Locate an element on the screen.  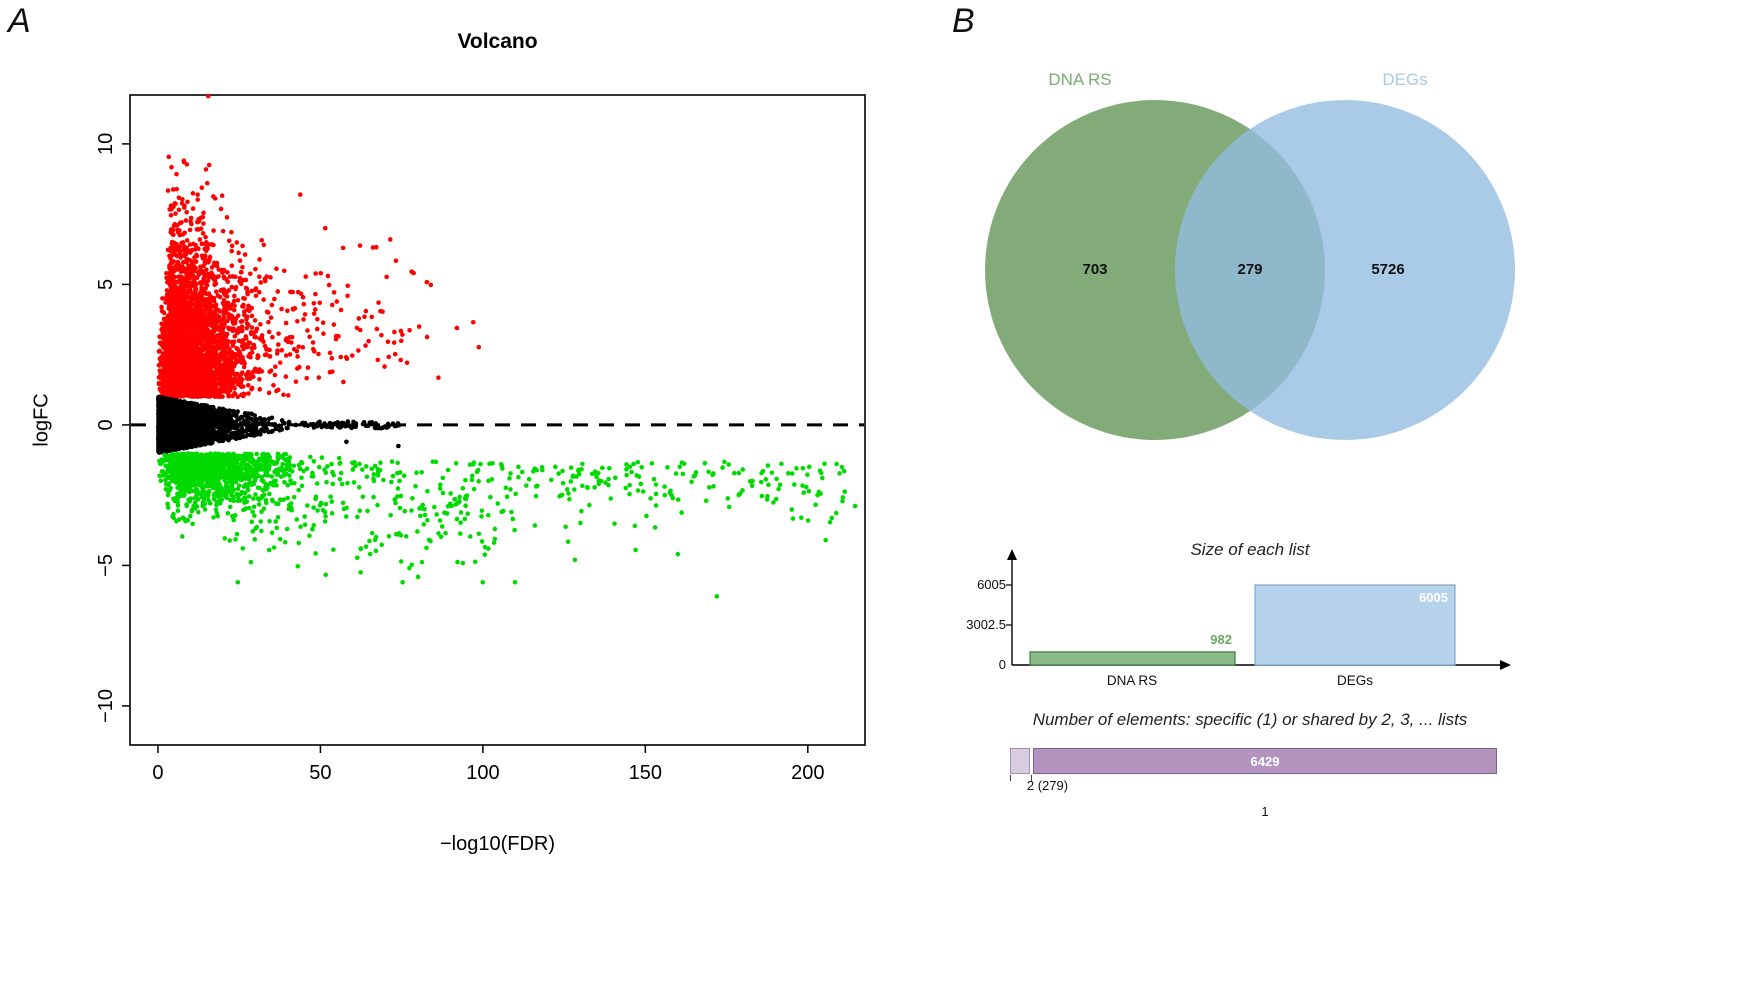
stack-axis-label-specific-1: 1 is located at coordinates (1265, 811).